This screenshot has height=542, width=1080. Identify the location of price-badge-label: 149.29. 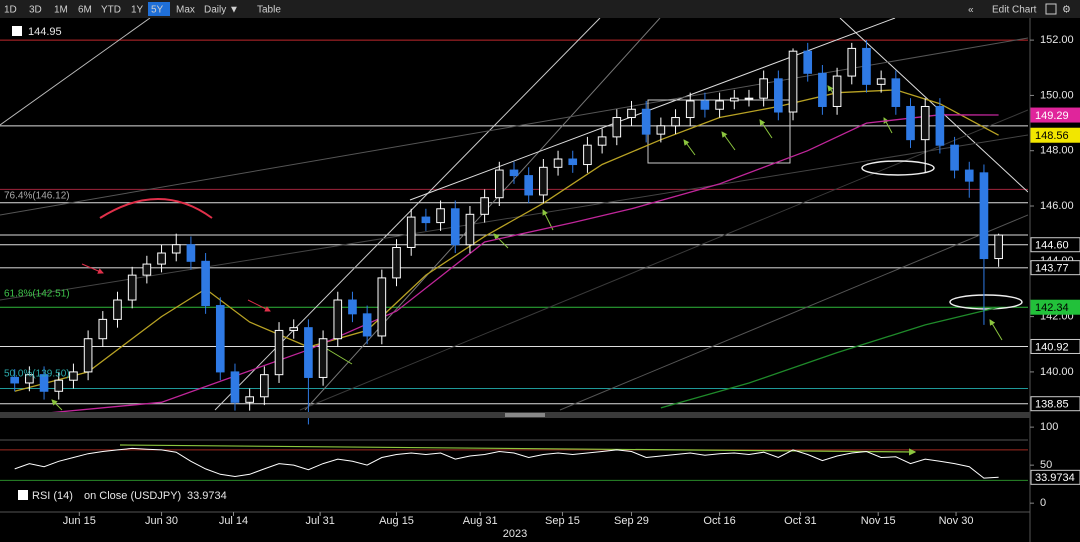
(1052, 116).